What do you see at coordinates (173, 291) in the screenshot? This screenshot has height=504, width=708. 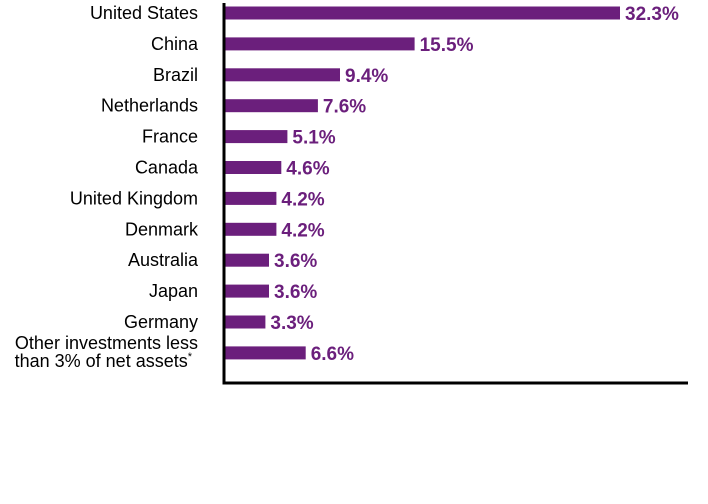 I see `category-label-japan: Japan` at bounding box center [173, 291].